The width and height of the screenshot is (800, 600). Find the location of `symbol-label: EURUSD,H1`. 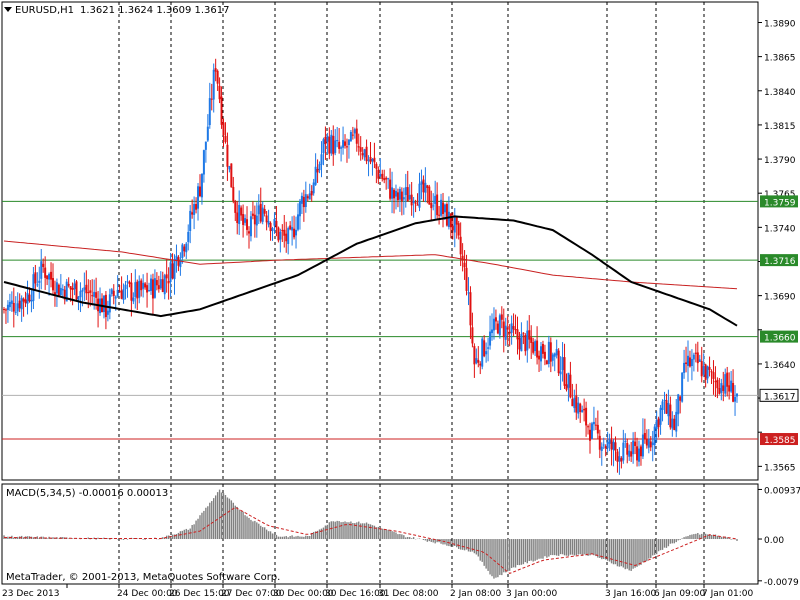

symbol-label: EURUSD,H1 is located at coordinates (44, 10).